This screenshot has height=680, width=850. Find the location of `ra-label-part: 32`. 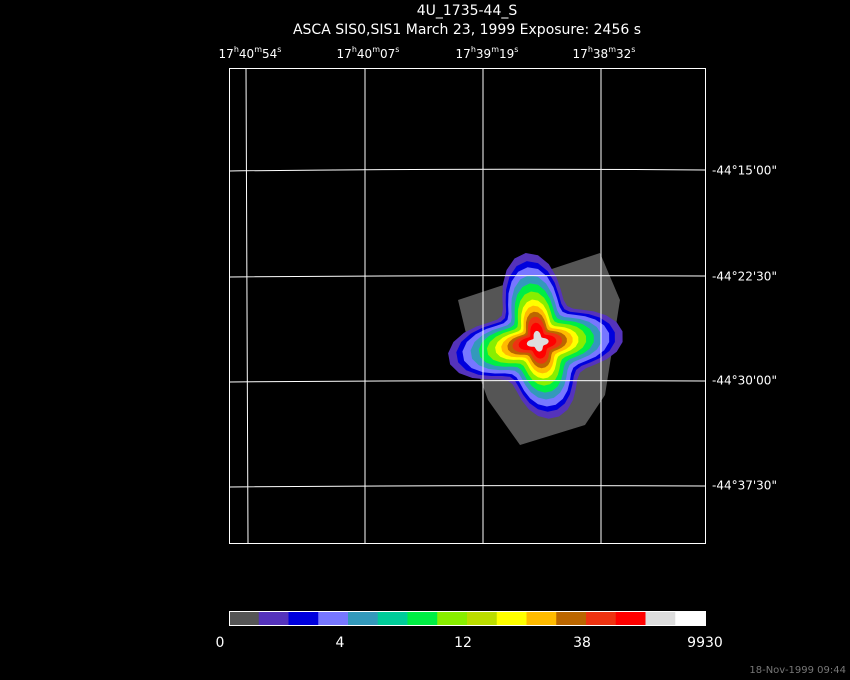

ra-label-part: 32 is located at coordinates (623, 54).